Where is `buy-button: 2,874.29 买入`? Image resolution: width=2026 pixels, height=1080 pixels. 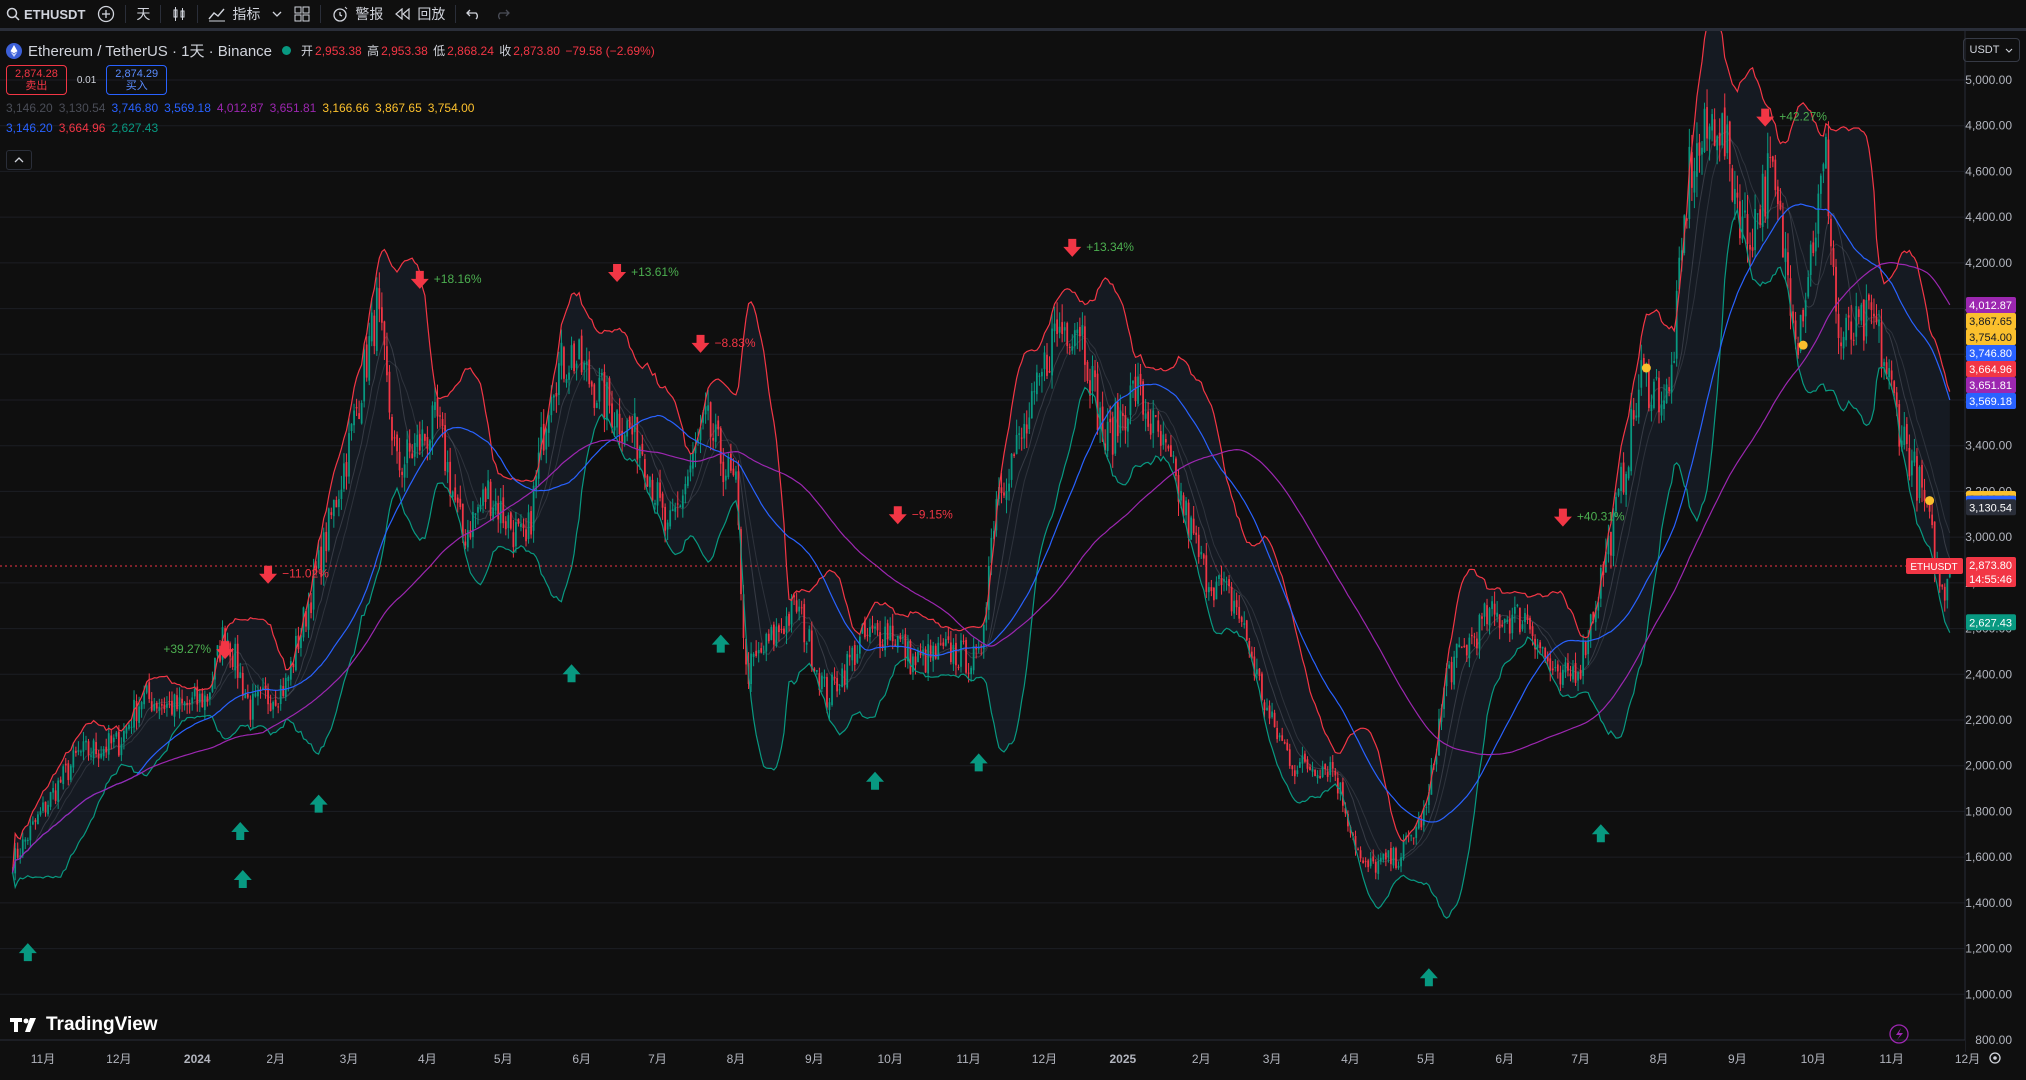 buy-button: 2,874.29 买入 is located at coordinates (137, 80).